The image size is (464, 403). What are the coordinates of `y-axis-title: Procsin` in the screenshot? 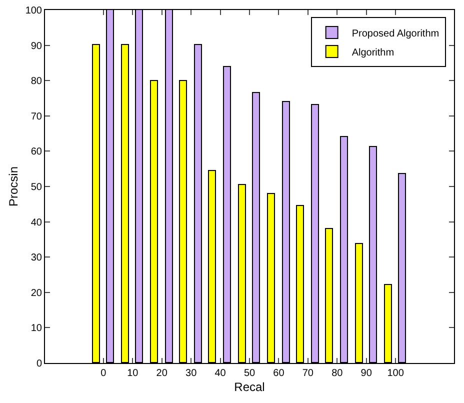 It's located at (13, 186).